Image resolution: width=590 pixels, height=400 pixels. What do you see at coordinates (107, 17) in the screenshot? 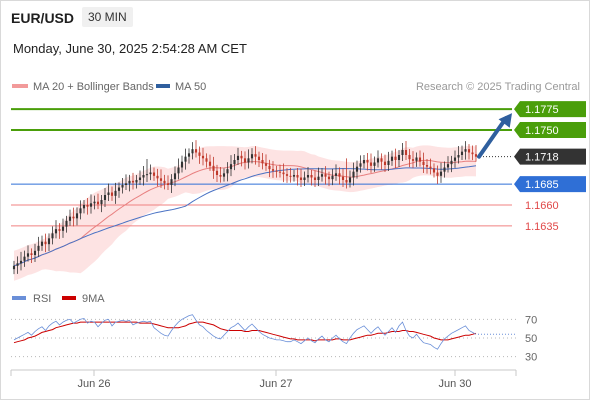
I see `timeframe-badge: 30 MIN` at bounding box center [107, 17].